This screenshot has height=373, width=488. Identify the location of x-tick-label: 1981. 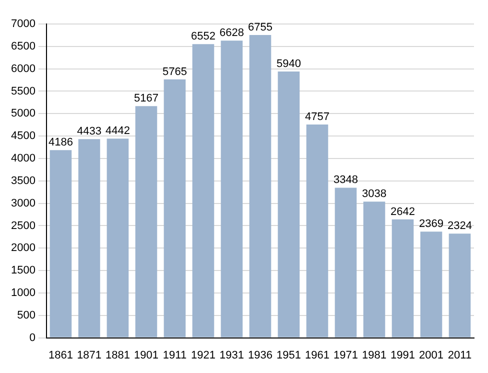
(374, 355).